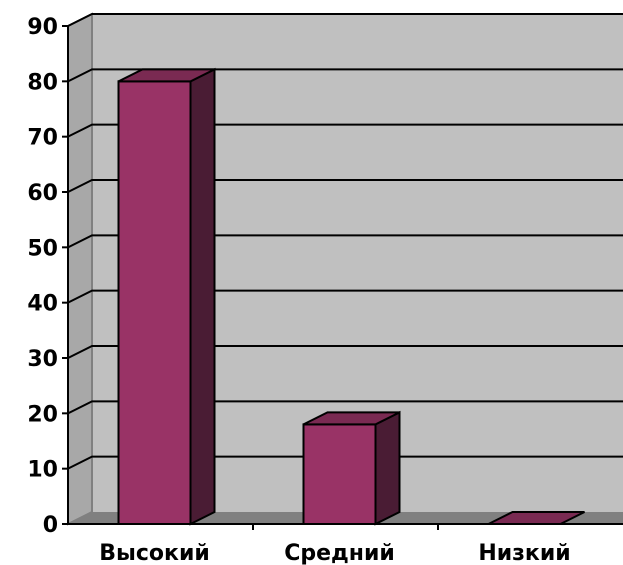 This screenshot has width=623, height=565. What do you see at coordinates (50, 525) in the screenshot?
I see `y-tick-label-0: 0` at bounding box center [50, 525].